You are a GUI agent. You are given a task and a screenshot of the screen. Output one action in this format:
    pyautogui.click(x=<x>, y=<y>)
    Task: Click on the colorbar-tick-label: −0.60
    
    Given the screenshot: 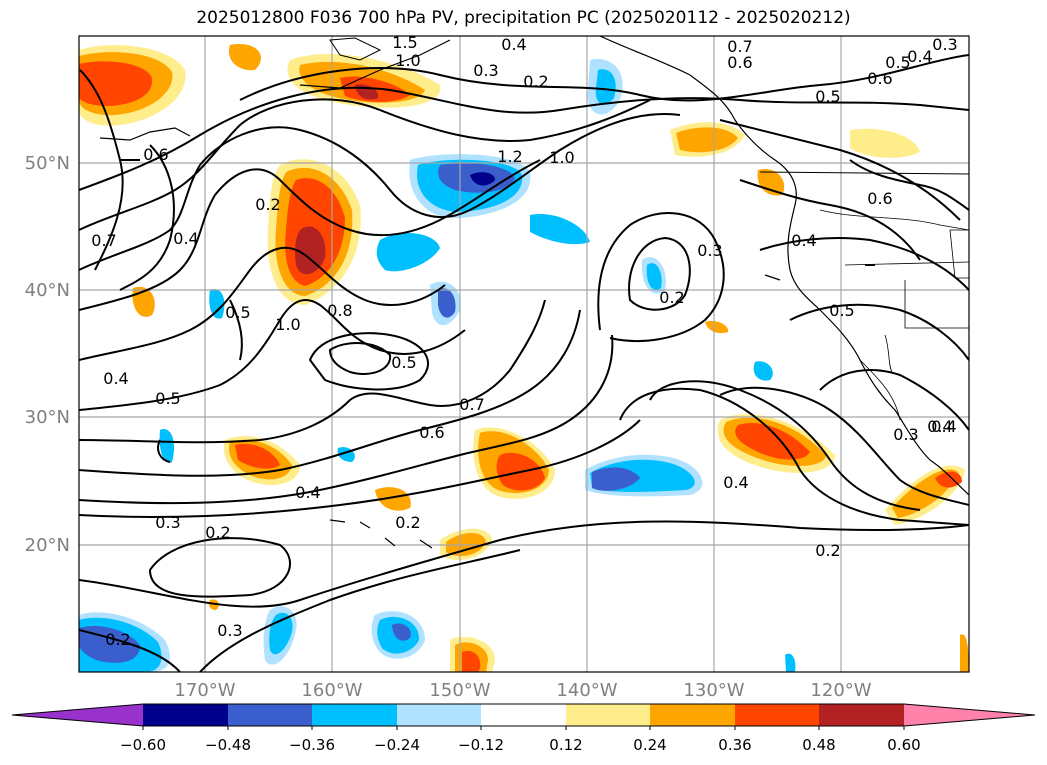 What is the action you would take?
    pyautogui.click(x=143, y=745)
    